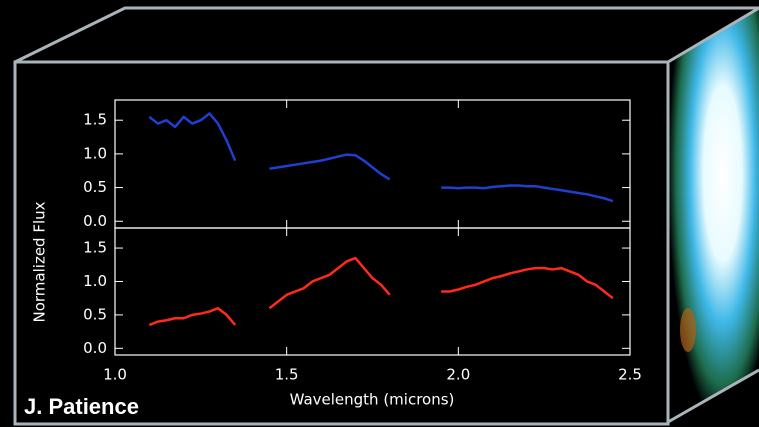 The width and height of the screenshot is (759, 427). What do you see at coordinates (630, 375) in the screenshot?
I see `x-tick-label: 2.5` at bounding box center [630, 375].